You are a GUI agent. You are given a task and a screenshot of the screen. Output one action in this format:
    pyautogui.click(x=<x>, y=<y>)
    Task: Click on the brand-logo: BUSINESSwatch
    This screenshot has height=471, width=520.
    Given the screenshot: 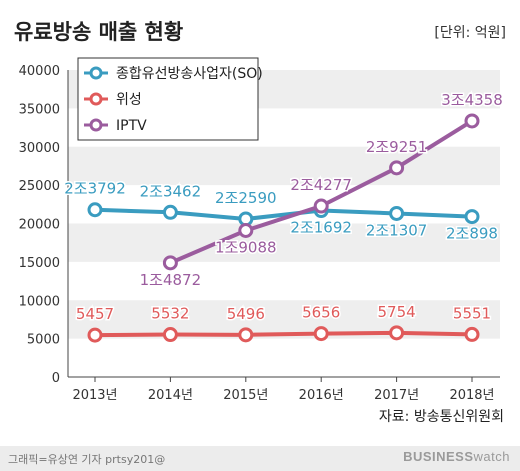 What is the action you would take?
    pyautogui.click(x=456, y=456)
    